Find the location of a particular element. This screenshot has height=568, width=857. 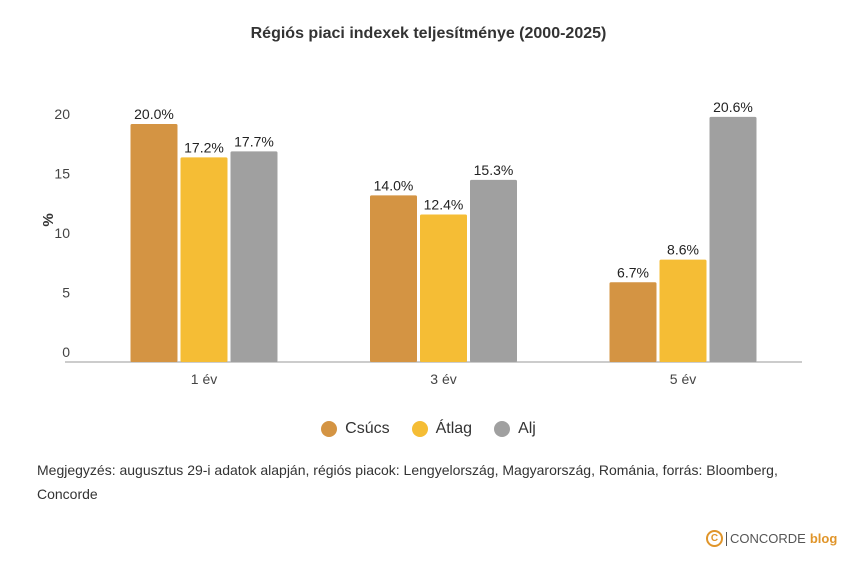

concorde-logo: C CONCORDE blog is located at coordinates (771, 538).